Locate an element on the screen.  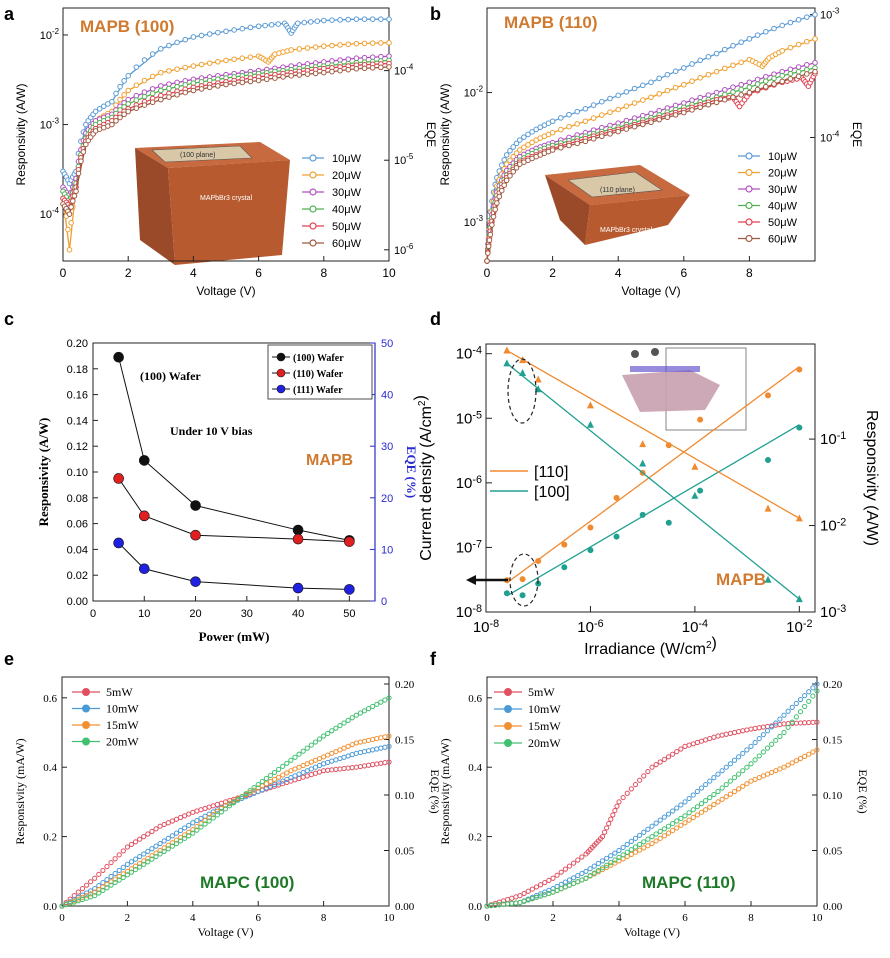
legend-label: 50μW is located at coordinates (347, 227).